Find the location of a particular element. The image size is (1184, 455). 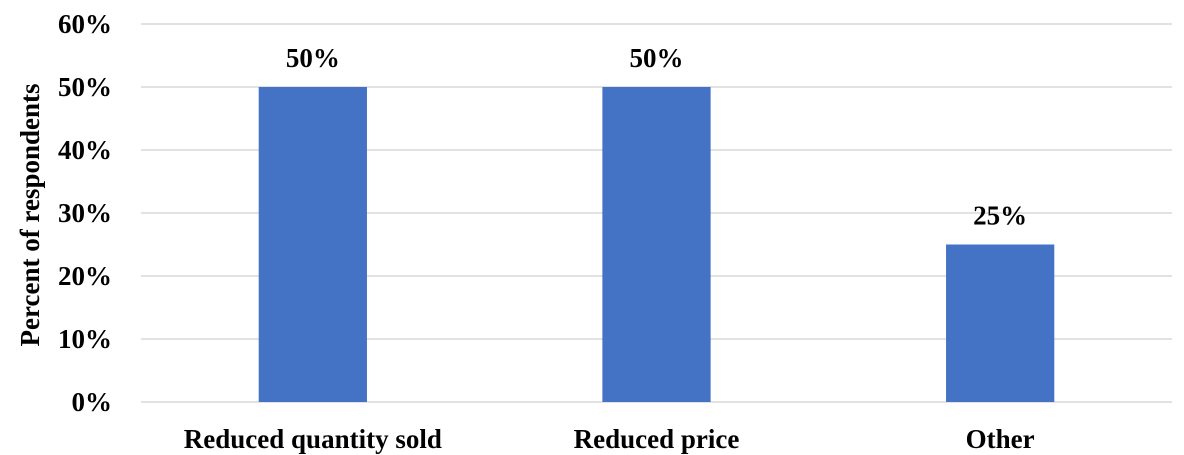

y-tick-label: 30% is located at coordinates (85, 213).